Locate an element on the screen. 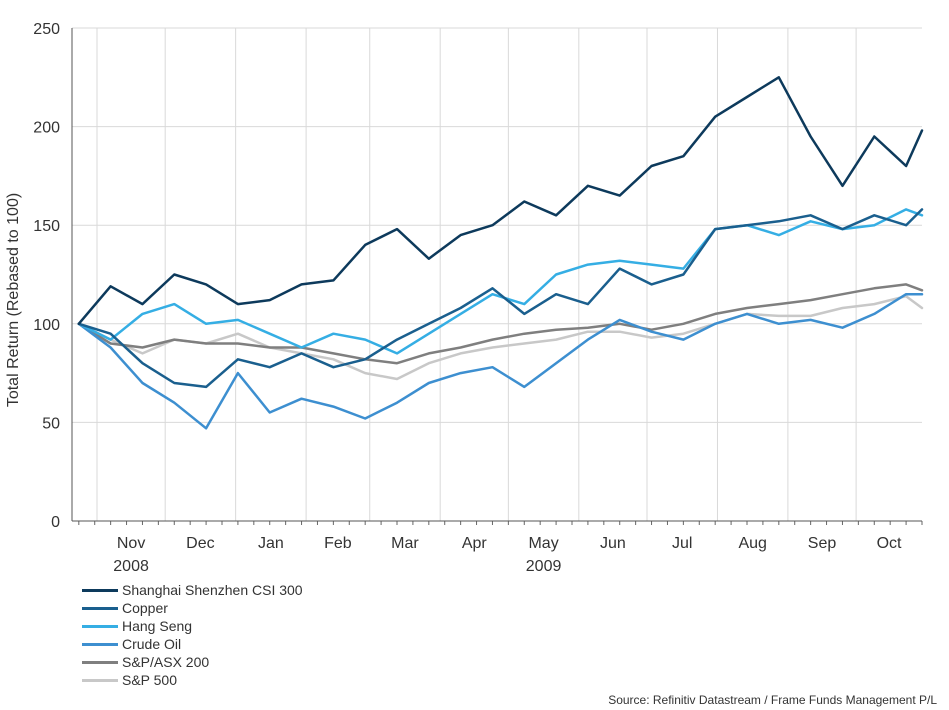 The image size is (949, 710). y-axis-title: Total Return (Rebased to 100) is located at coordinates (13, 300).